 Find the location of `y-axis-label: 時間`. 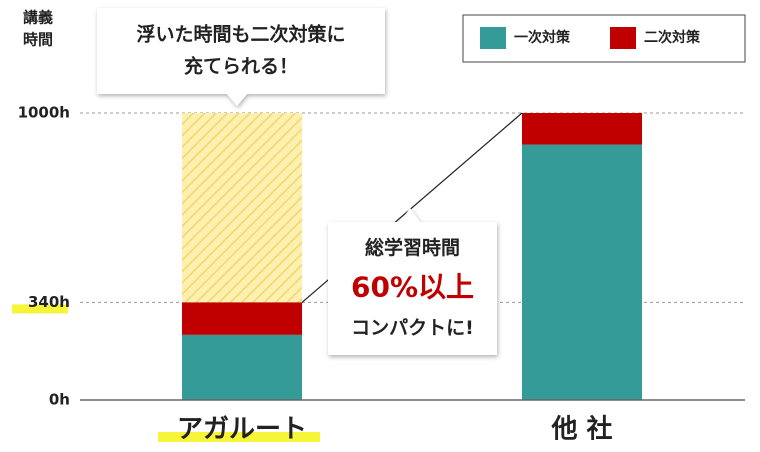

y-axis-label: 時間 is located at coordinates (38, 40).